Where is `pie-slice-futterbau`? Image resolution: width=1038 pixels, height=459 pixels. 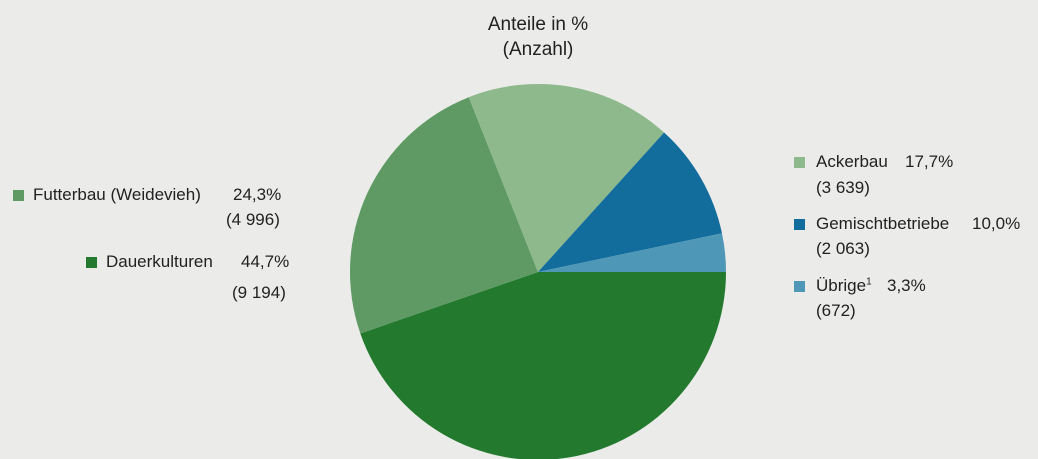
pie-slice-futterbau is located at coordinates (444, 215).